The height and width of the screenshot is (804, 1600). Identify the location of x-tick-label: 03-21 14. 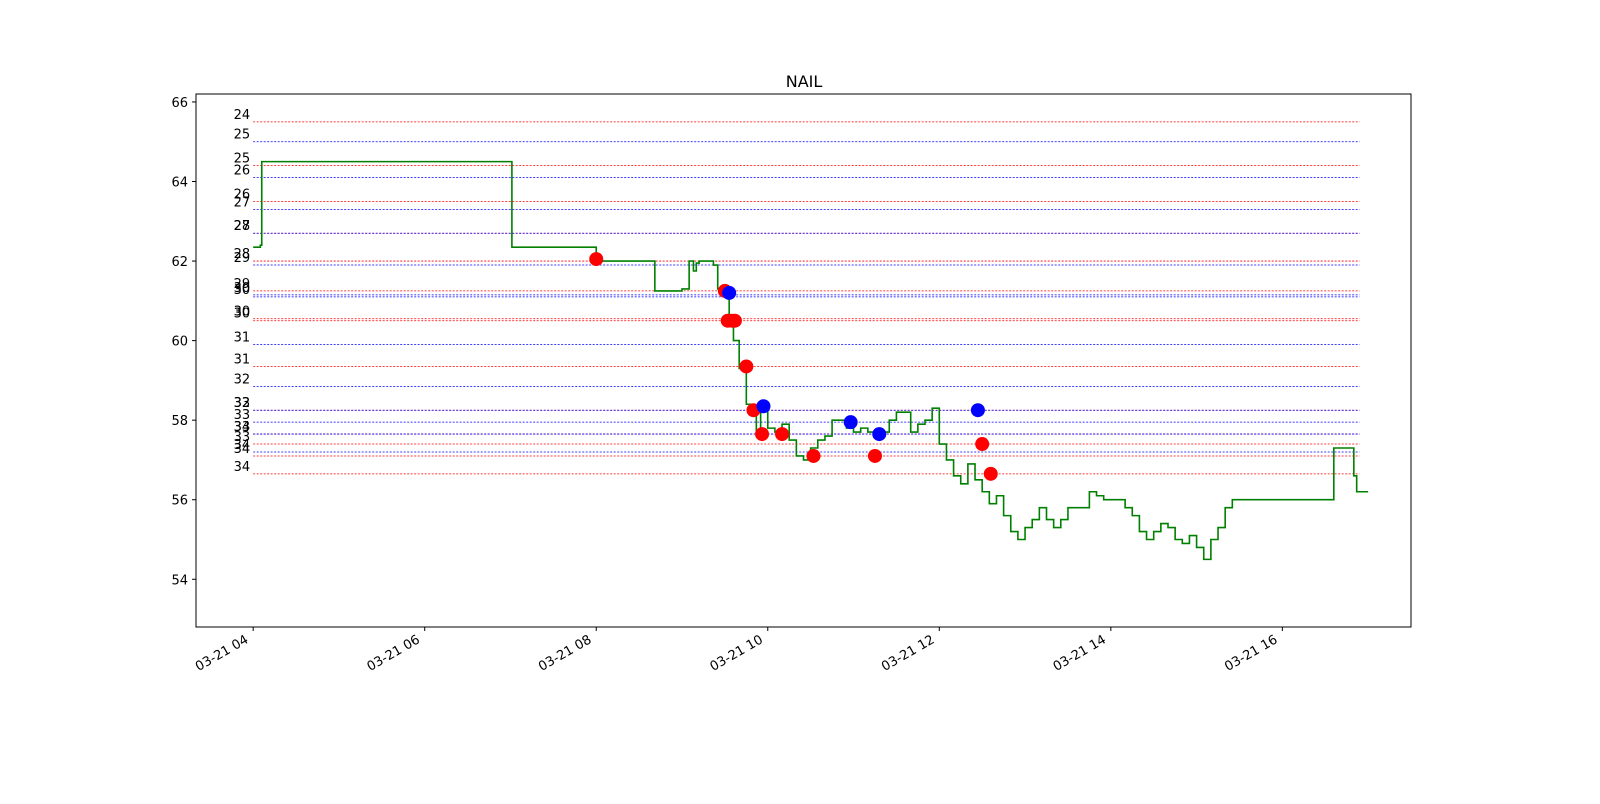
(1080, 653).